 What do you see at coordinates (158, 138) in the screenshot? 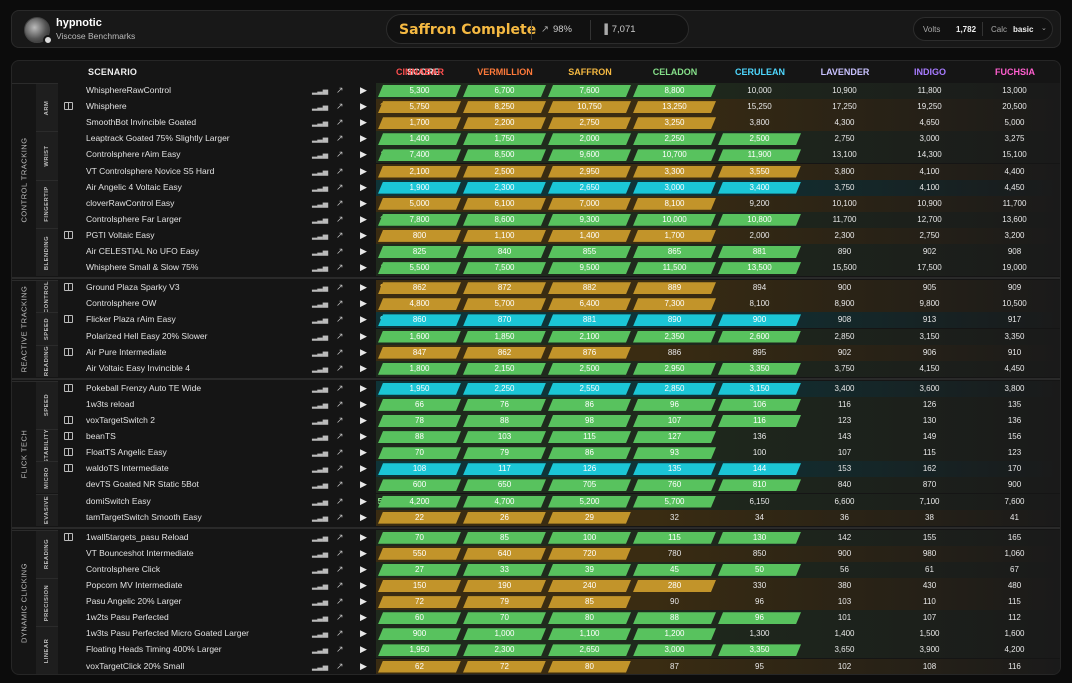
I see `scenario-name: Leaptrack Goated 75% Slightly Larger` at bounding box center [158, 138].